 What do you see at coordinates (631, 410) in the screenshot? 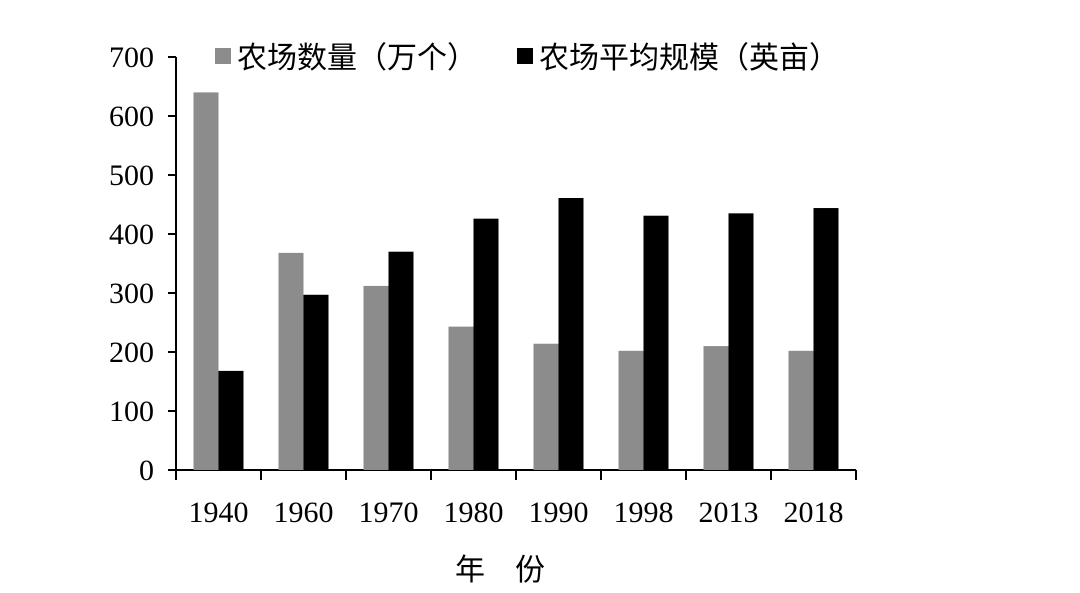
I see `bar-farm-count-1998` at bounding box center [631, 410].